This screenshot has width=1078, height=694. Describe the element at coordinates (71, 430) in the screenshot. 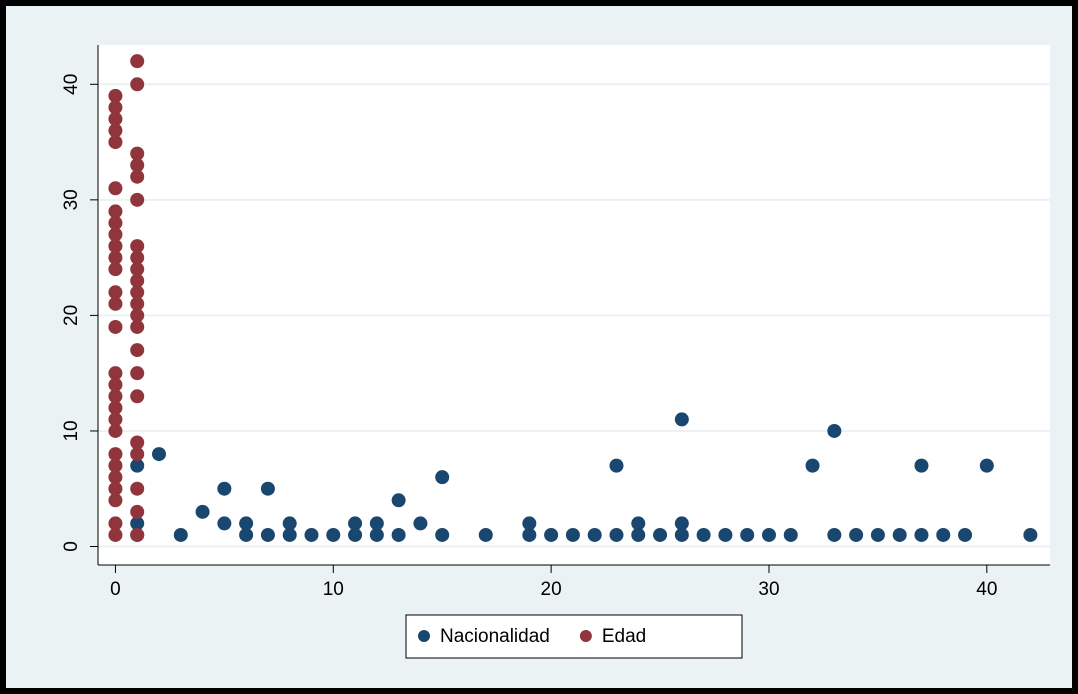

I see `y-tick-label: 10` at that location.